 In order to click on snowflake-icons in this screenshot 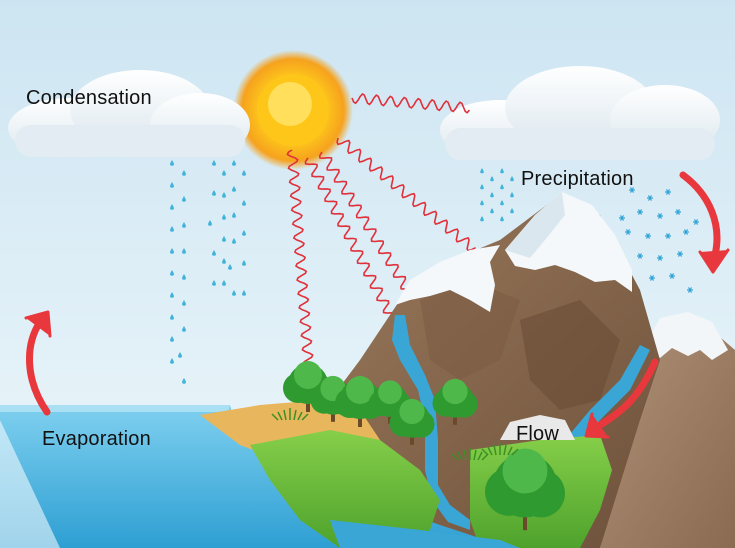, I will do `click(659, 240)`.